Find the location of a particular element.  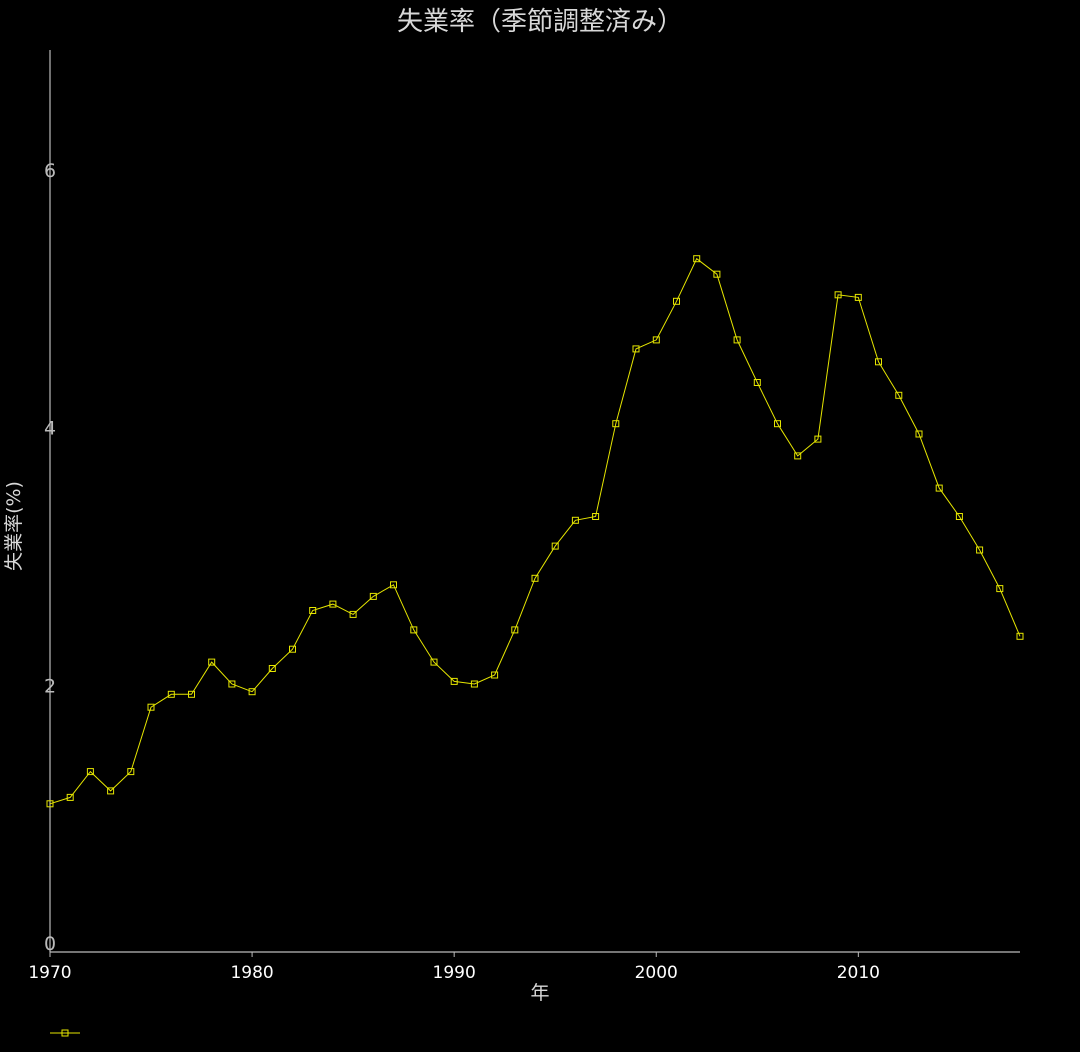

x-tick-label: 1980 is located at coordinates (251, 973).